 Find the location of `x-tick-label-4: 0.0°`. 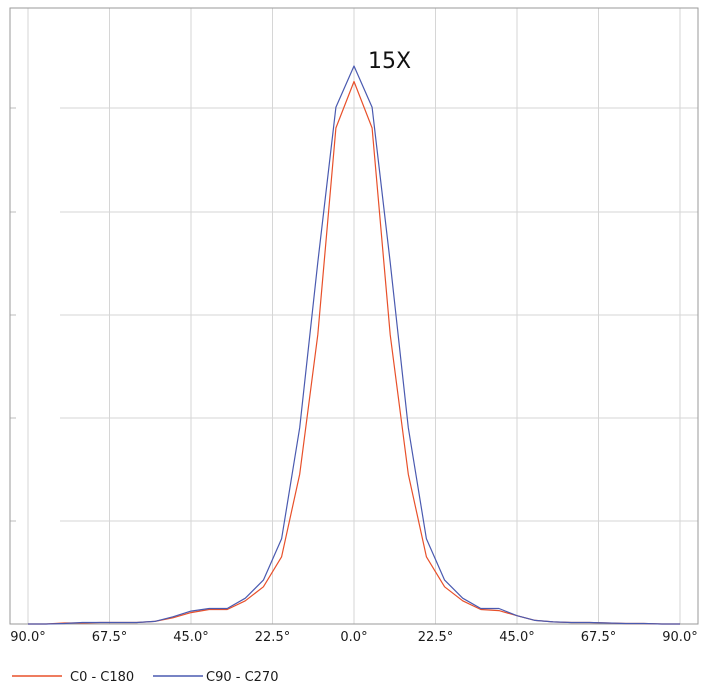

x-tick-label-4: 0.0° is located at coordinates (353, 637).